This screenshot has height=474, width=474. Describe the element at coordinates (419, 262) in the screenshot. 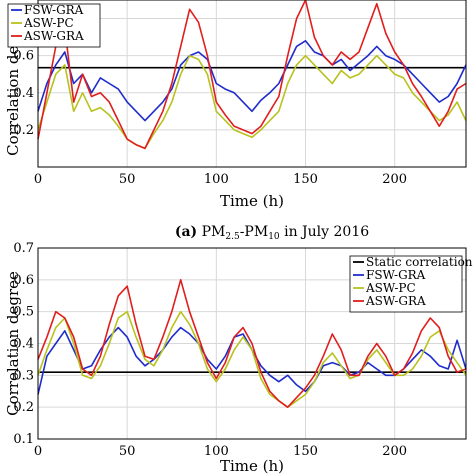

I see `legend-entry-label: Static correlation` at that location.